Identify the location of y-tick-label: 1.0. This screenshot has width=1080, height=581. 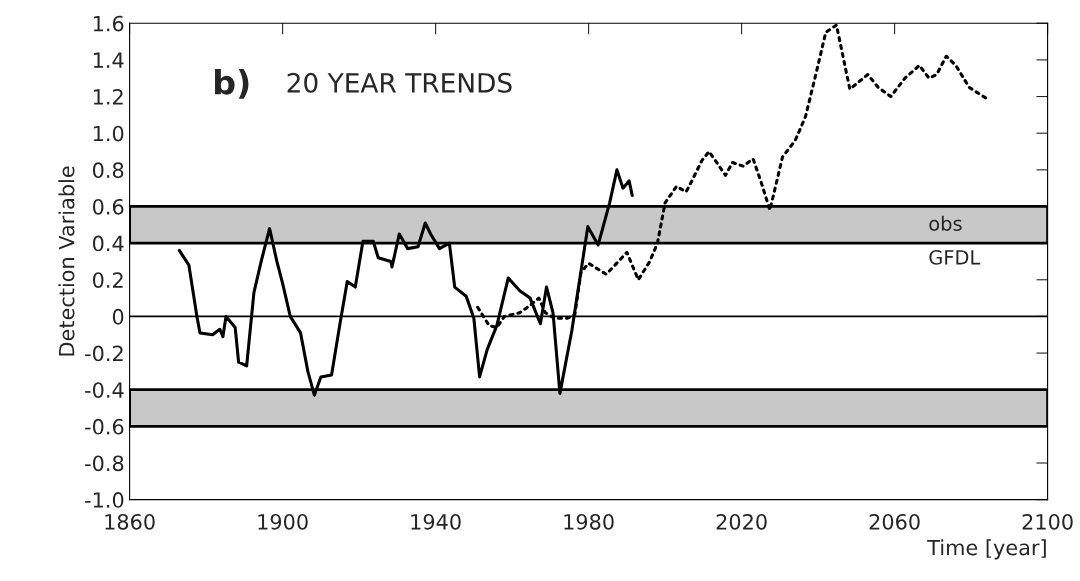
(108, 133).